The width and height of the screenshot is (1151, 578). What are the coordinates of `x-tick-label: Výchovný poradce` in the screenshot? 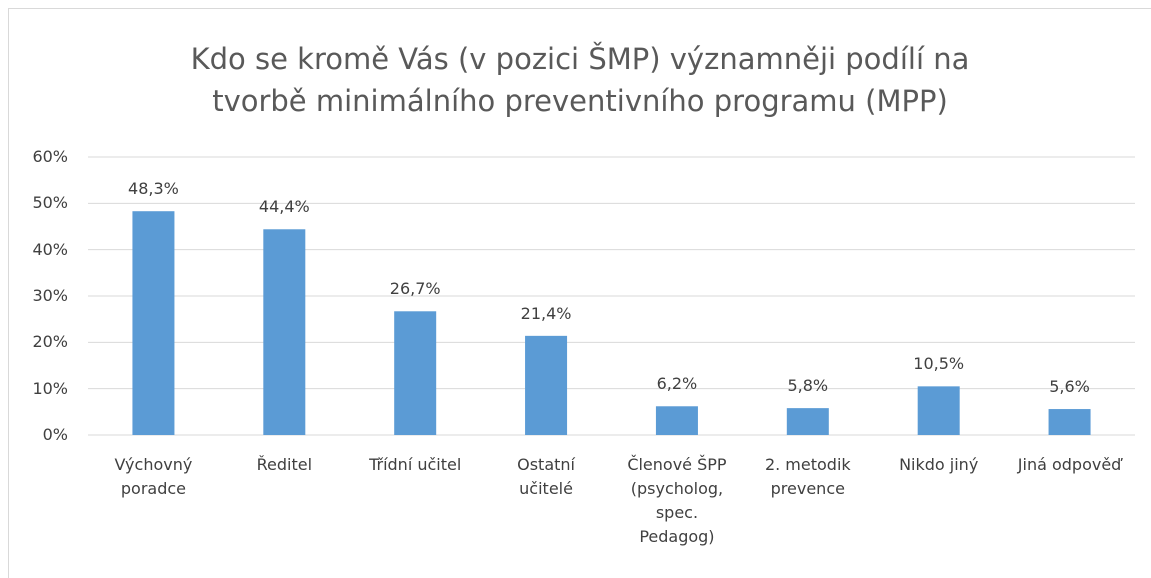 It's located at (153, 476).